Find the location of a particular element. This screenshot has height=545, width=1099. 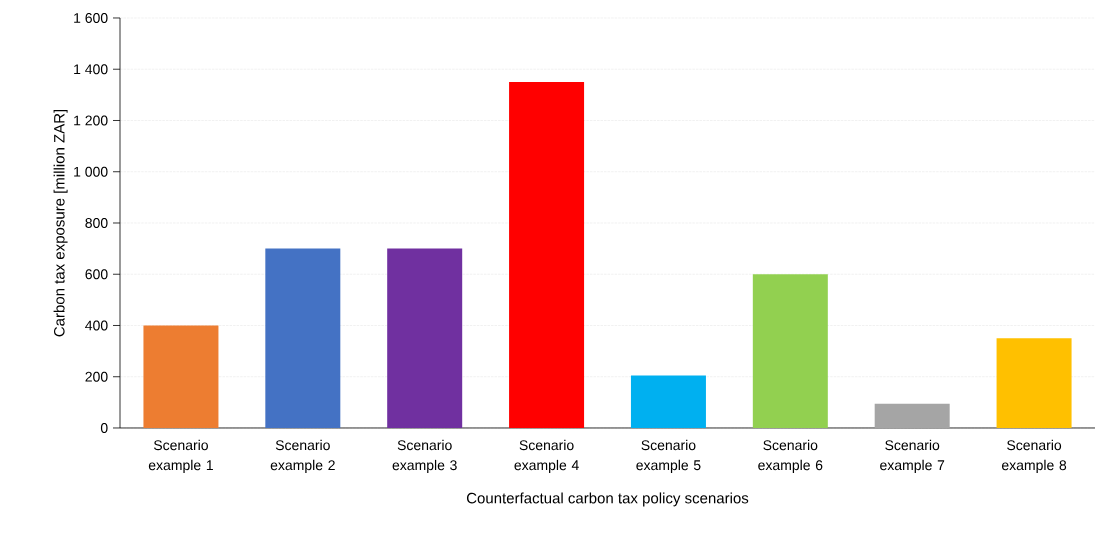

y-tick-label: 1 600 is located at coordinates (91, 18).